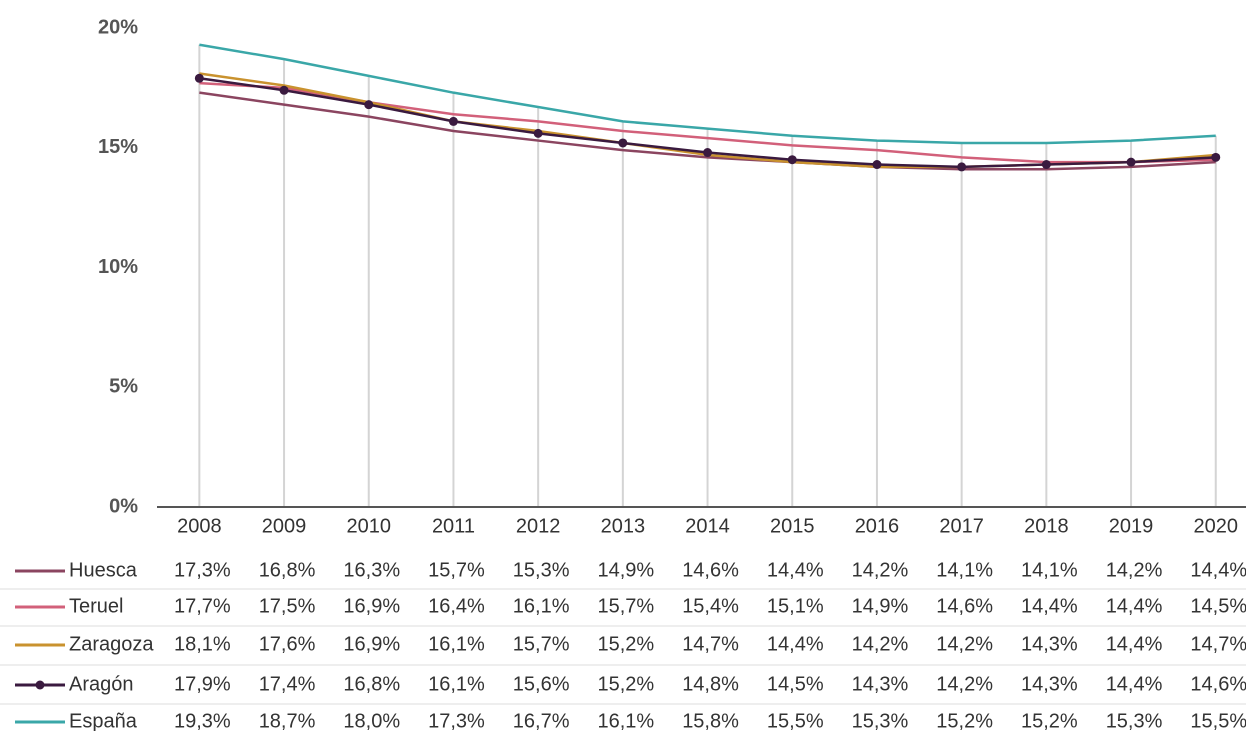 The image size is (1246, 736). What do you see at coordinates (710, 684) in the screenshot?
I see `table-cell: 14,8%` at bounding box center [710, 684].